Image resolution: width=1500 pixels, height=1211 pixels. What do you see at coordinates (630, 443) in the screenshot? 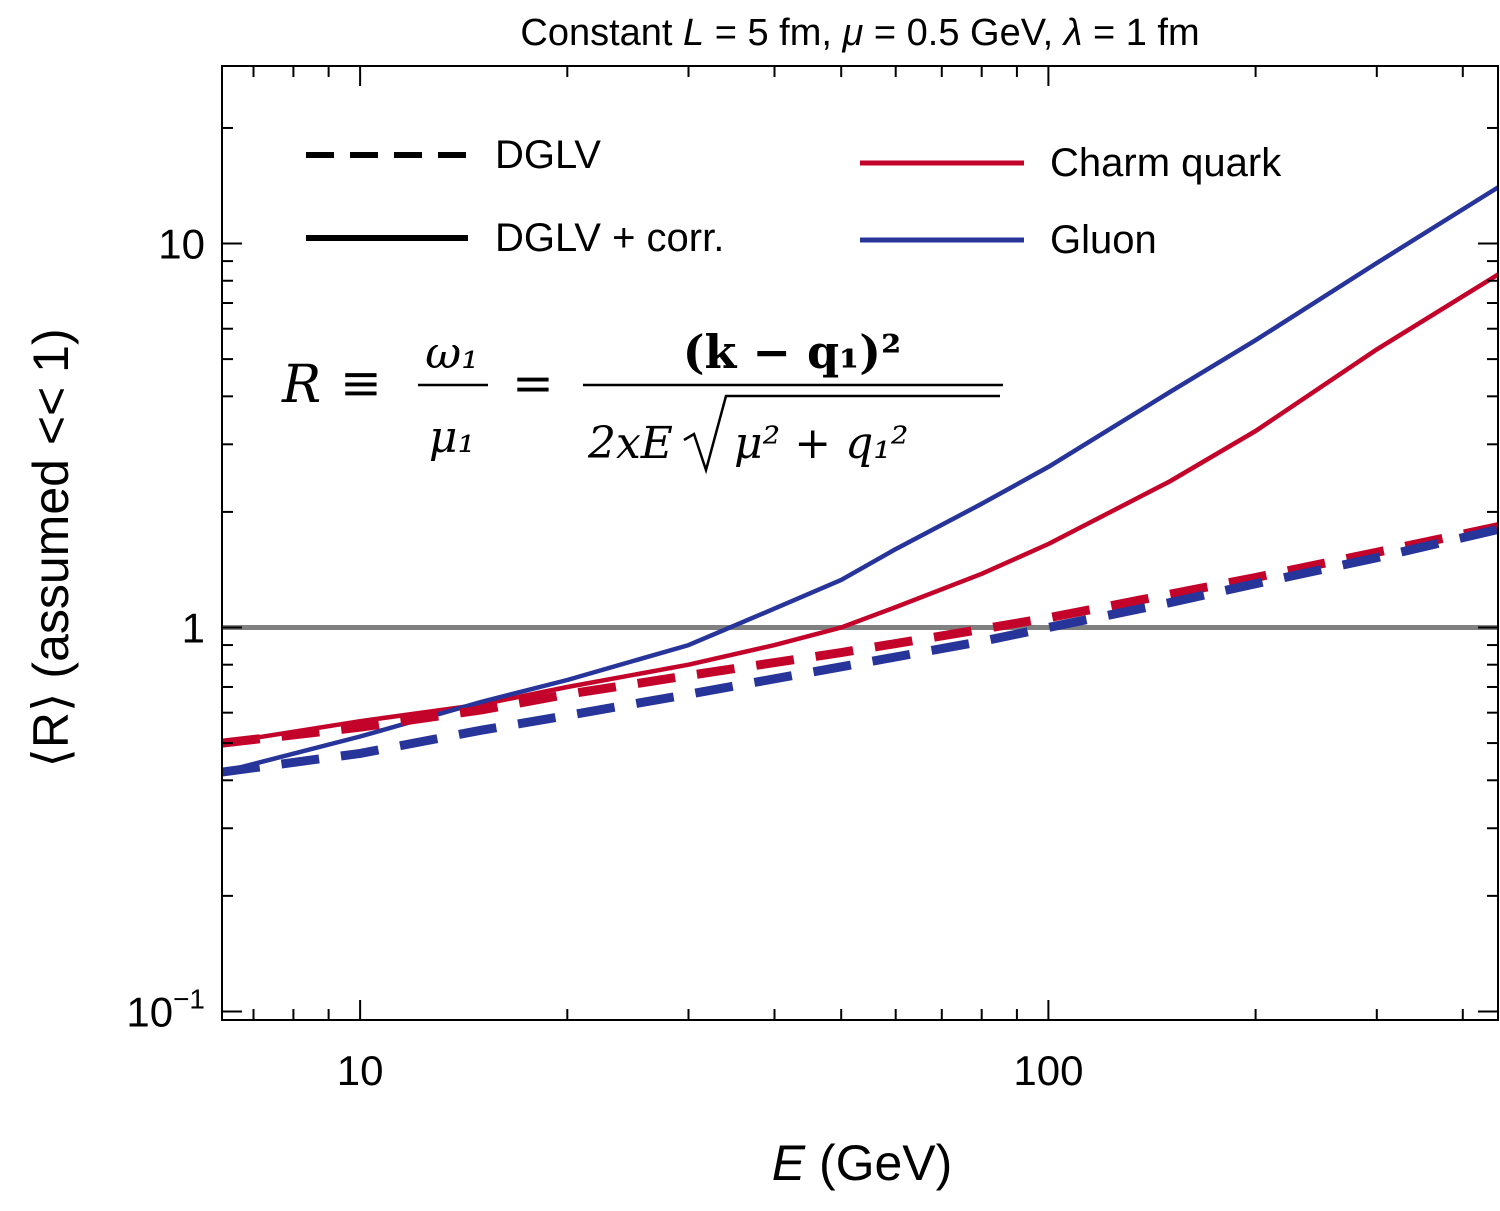
I see `formula-frac2-den-pre: 2xE` at bounding box center [630, 443].